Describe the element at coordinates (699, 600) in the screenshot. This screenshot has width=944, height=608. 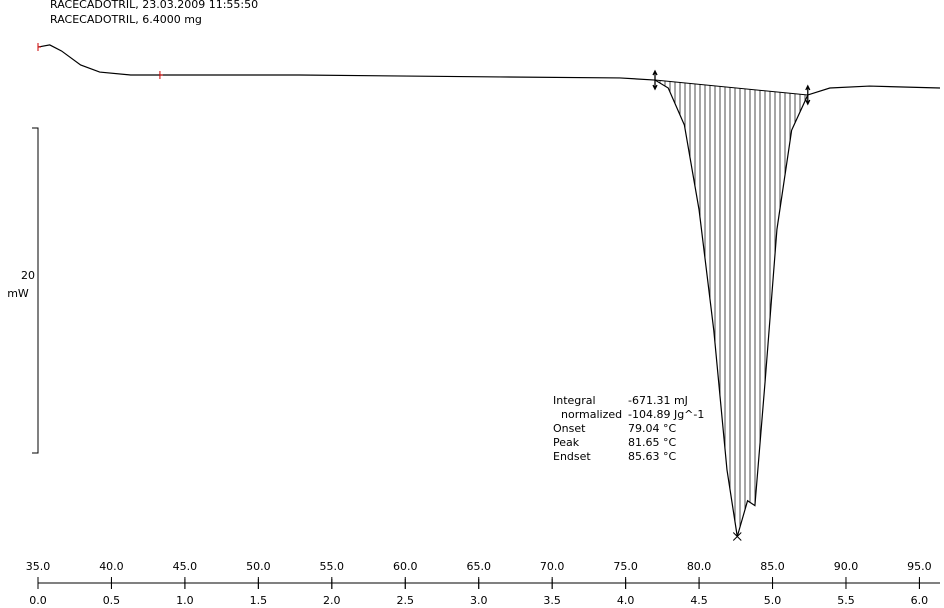
I see `x2-tick-label: 4.5` at that location.